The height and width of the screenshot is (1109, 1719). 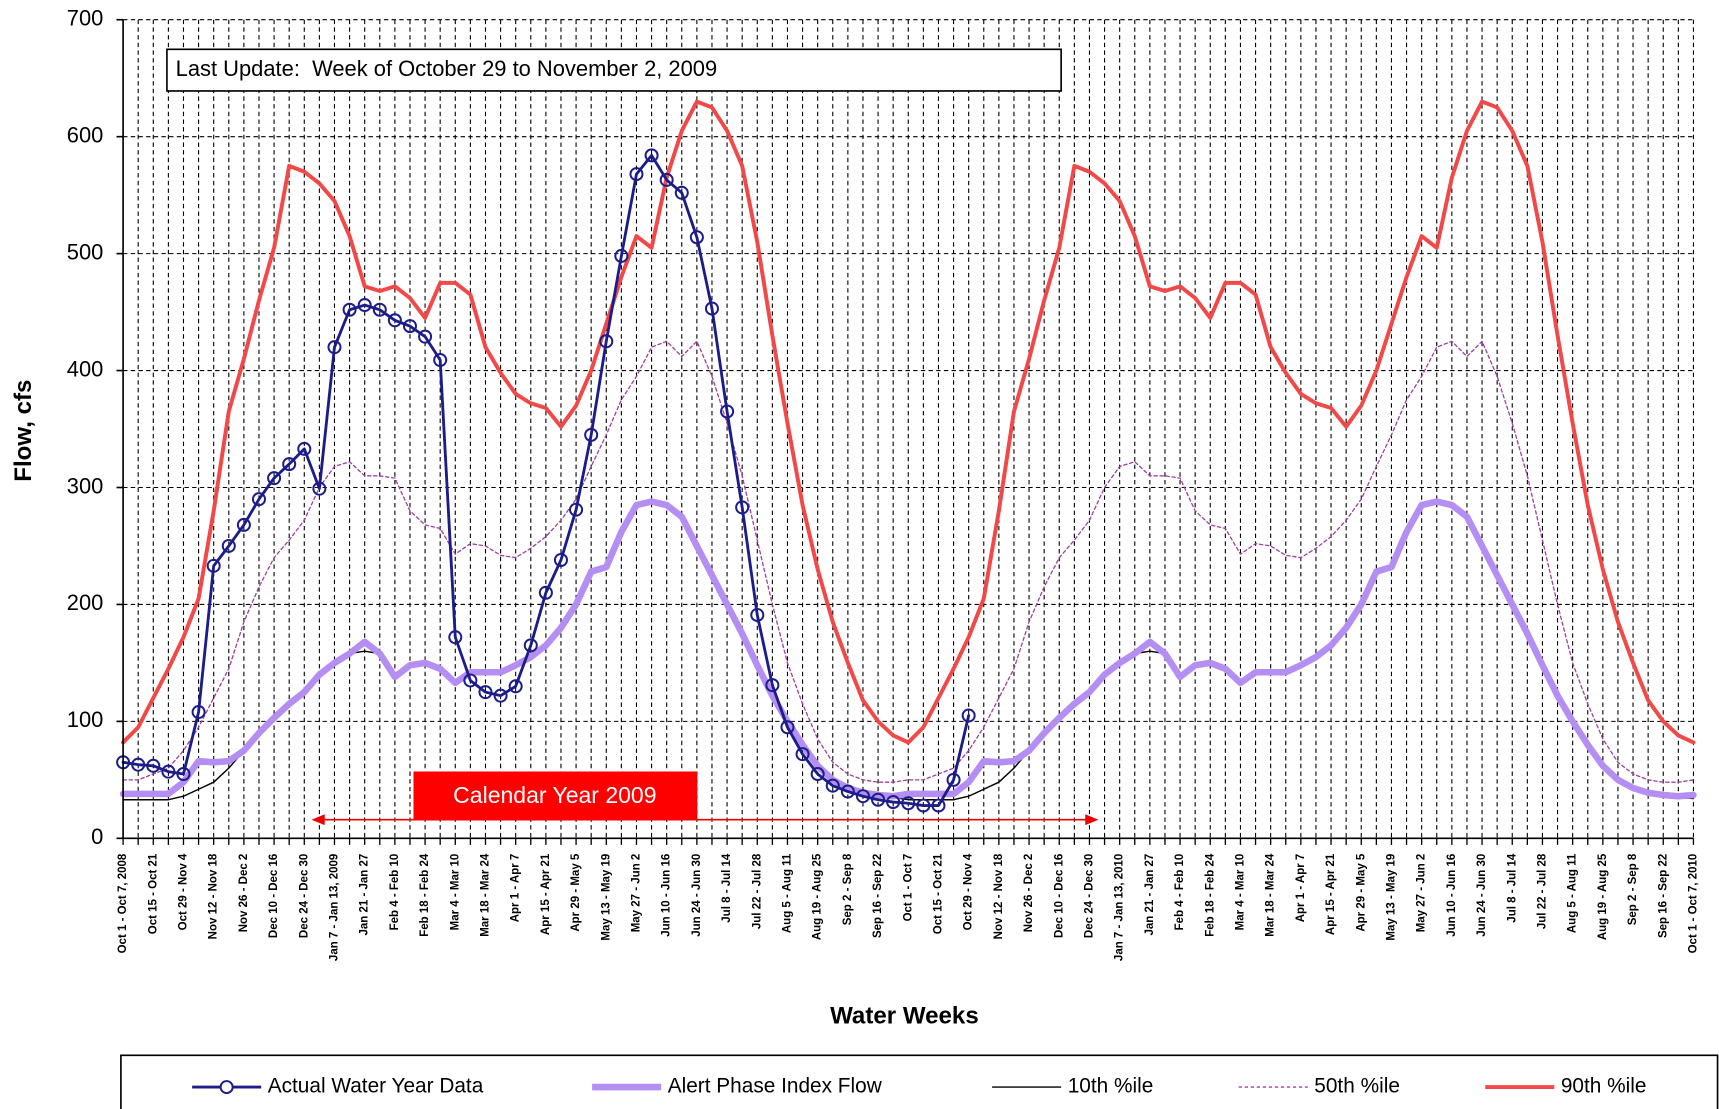 I want to click on x-tick-label: Jan 21 - Jan 27, so click(x=1150, y=895).